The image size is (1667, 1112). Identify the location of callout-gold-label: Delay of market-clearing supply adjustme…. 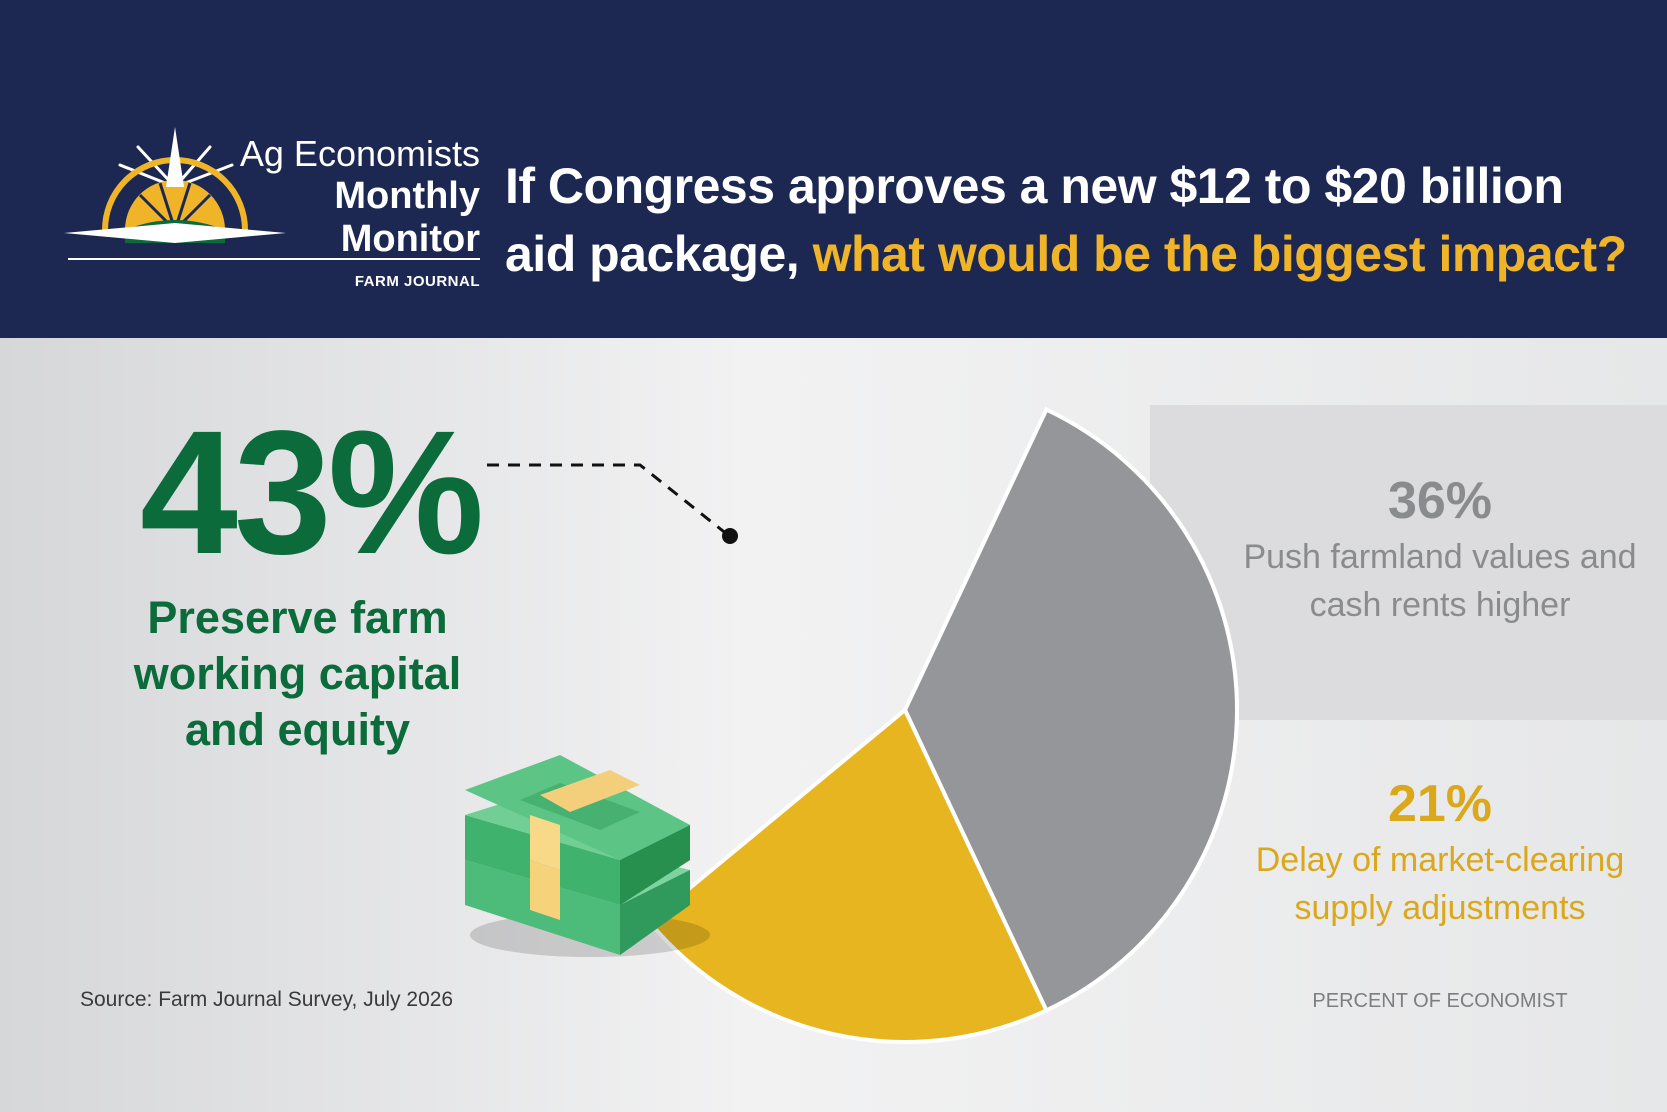
(1440, 884).